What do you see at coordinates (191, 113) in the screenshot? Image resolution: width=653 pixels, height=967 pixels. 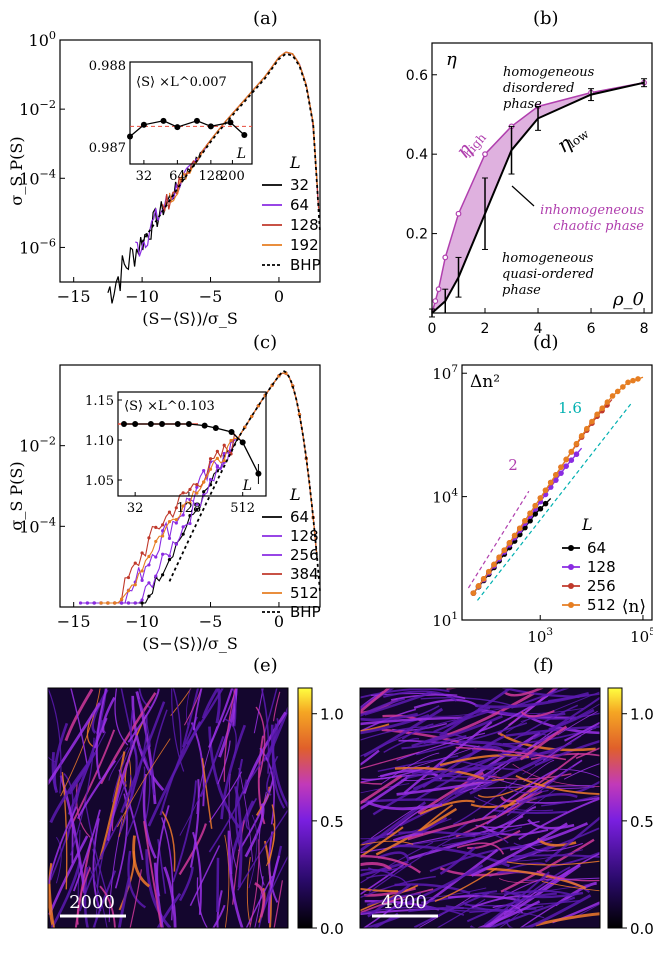 I see `inset-frame-a` at bounding box center [191, 113].